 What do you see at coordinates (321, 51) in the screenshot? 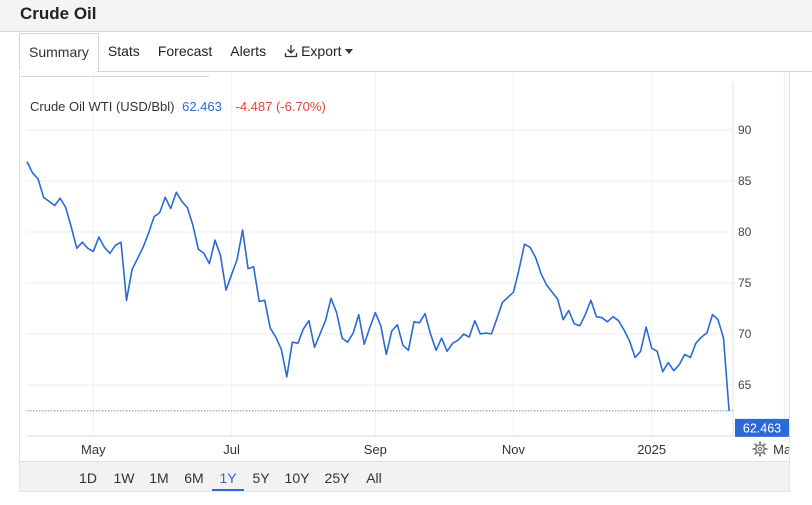
I see `export-label: Export` at bounding box center [321, 51].